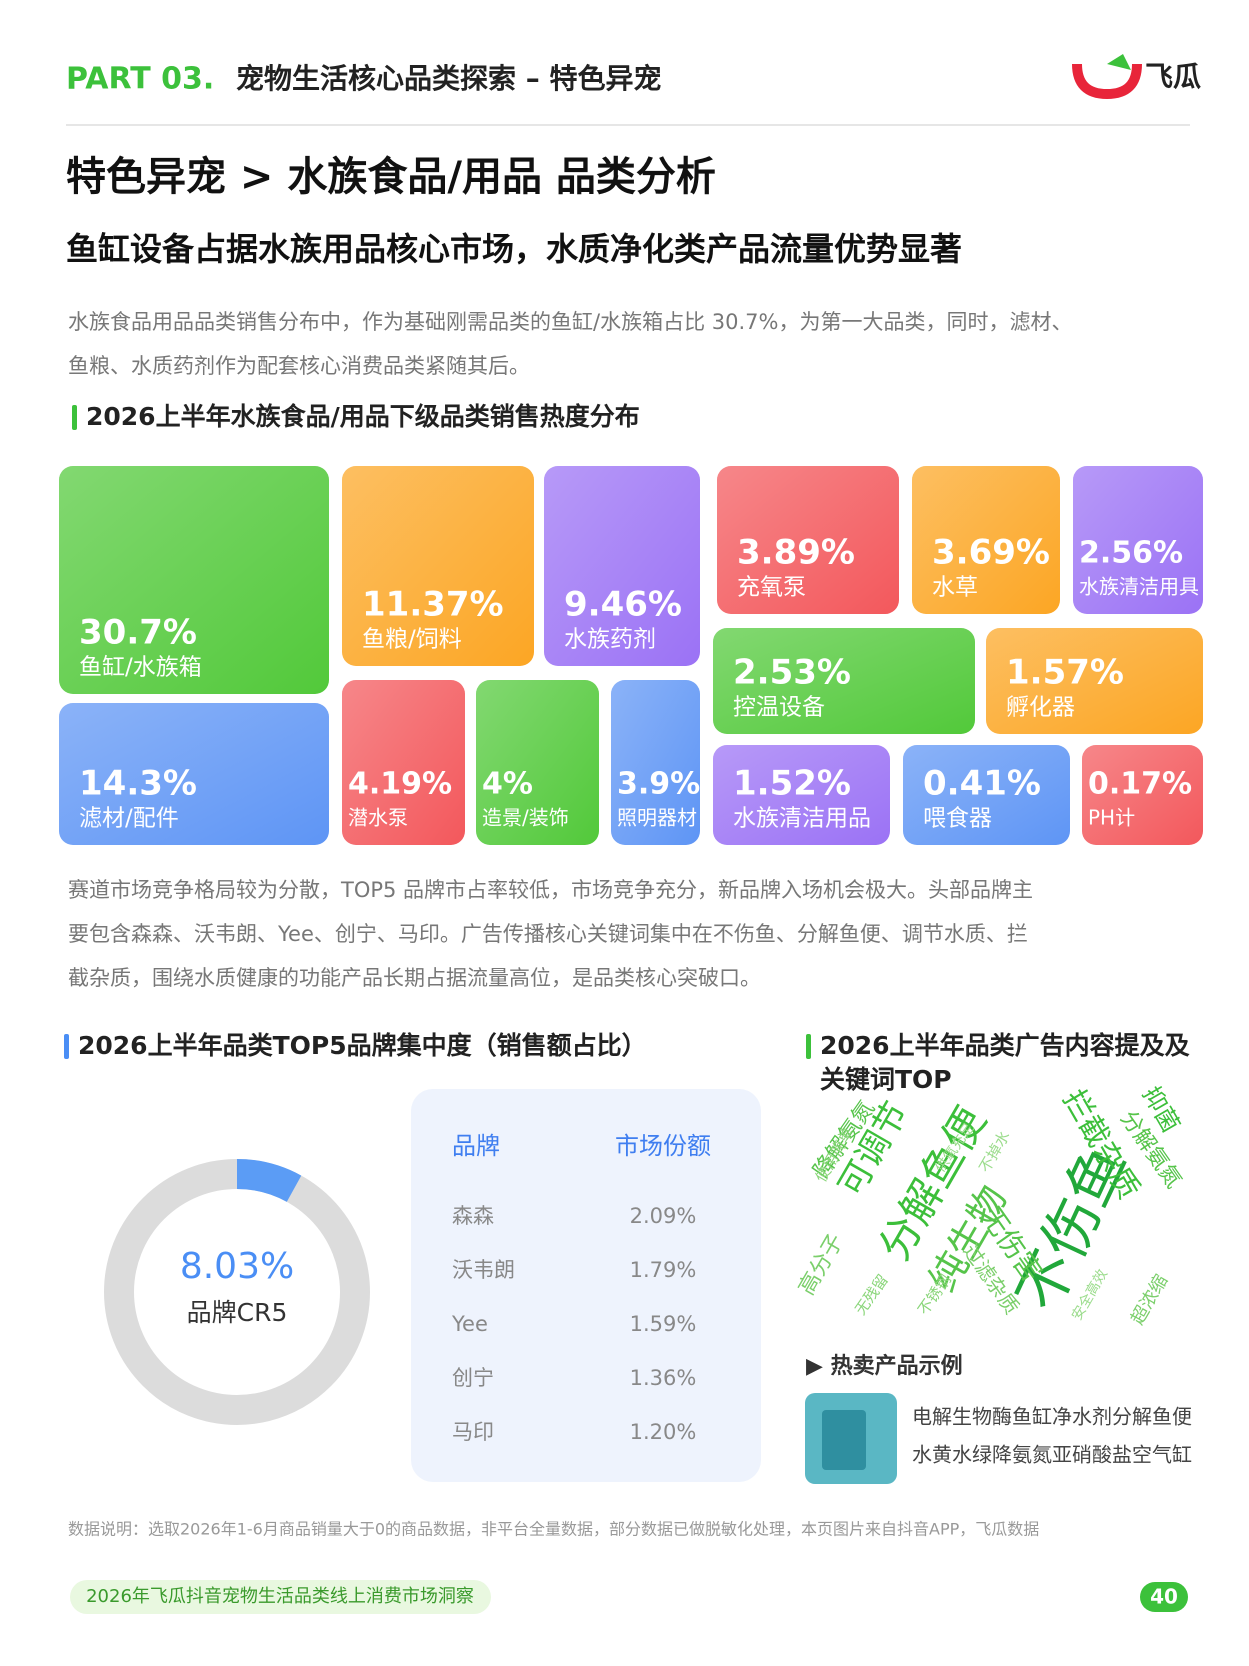 The width and height of the screenshot is (1249, 1666). What do you see at coordinates (299, 366) in the screenshot?
I see `intro-line: 鱼粮、水质药剂作为配套核心消费品类紧随其后。` at bounding box center [299, 366].